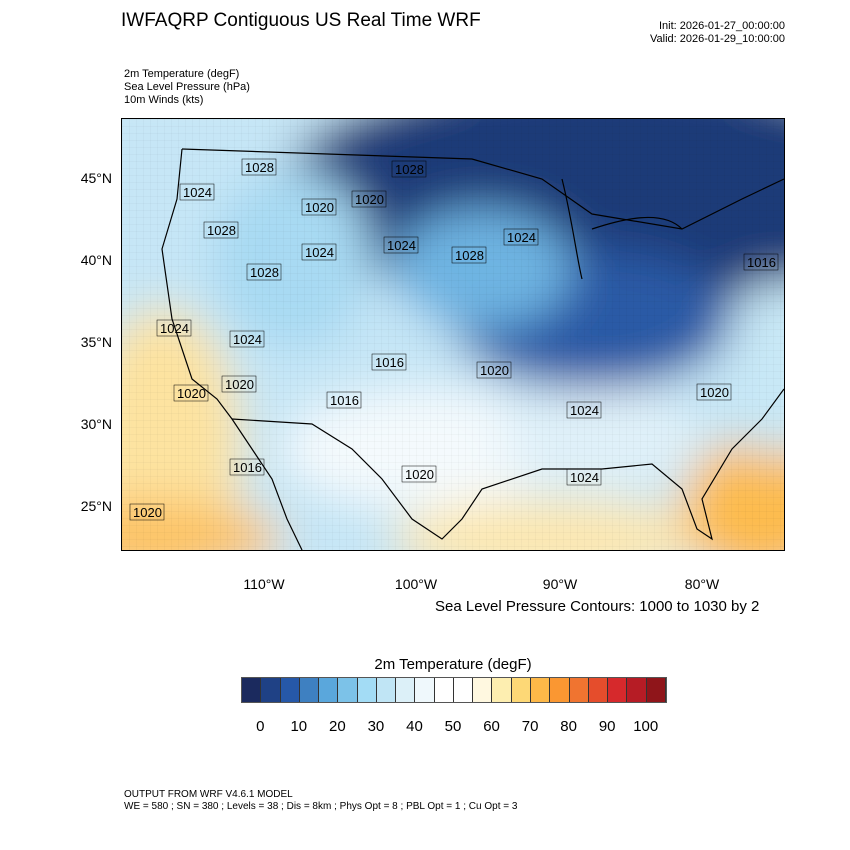  I want to click on field-label-pressure: Sea Level Pressure (hPa), so click(187, 87).